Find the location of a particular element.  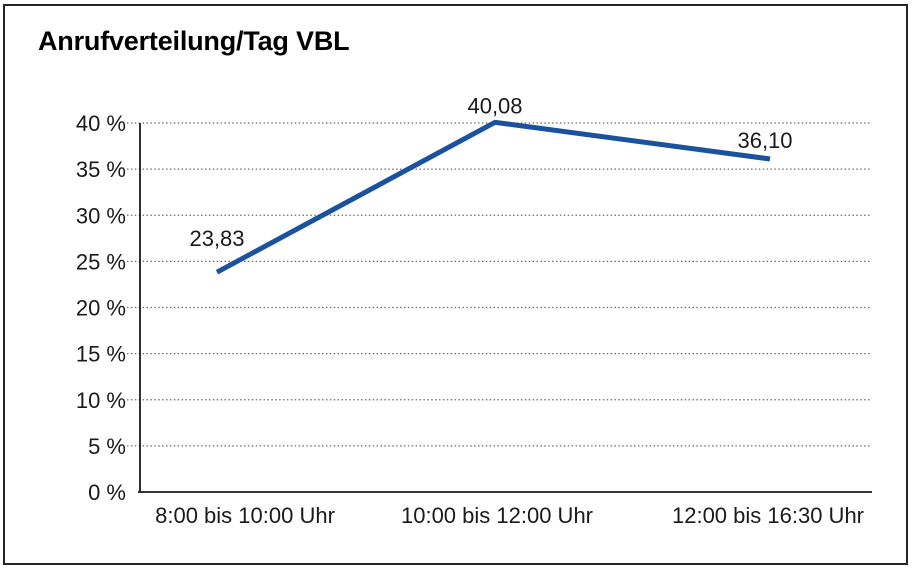

data-value-label: 36,10 is located at coordinates (764, 140).